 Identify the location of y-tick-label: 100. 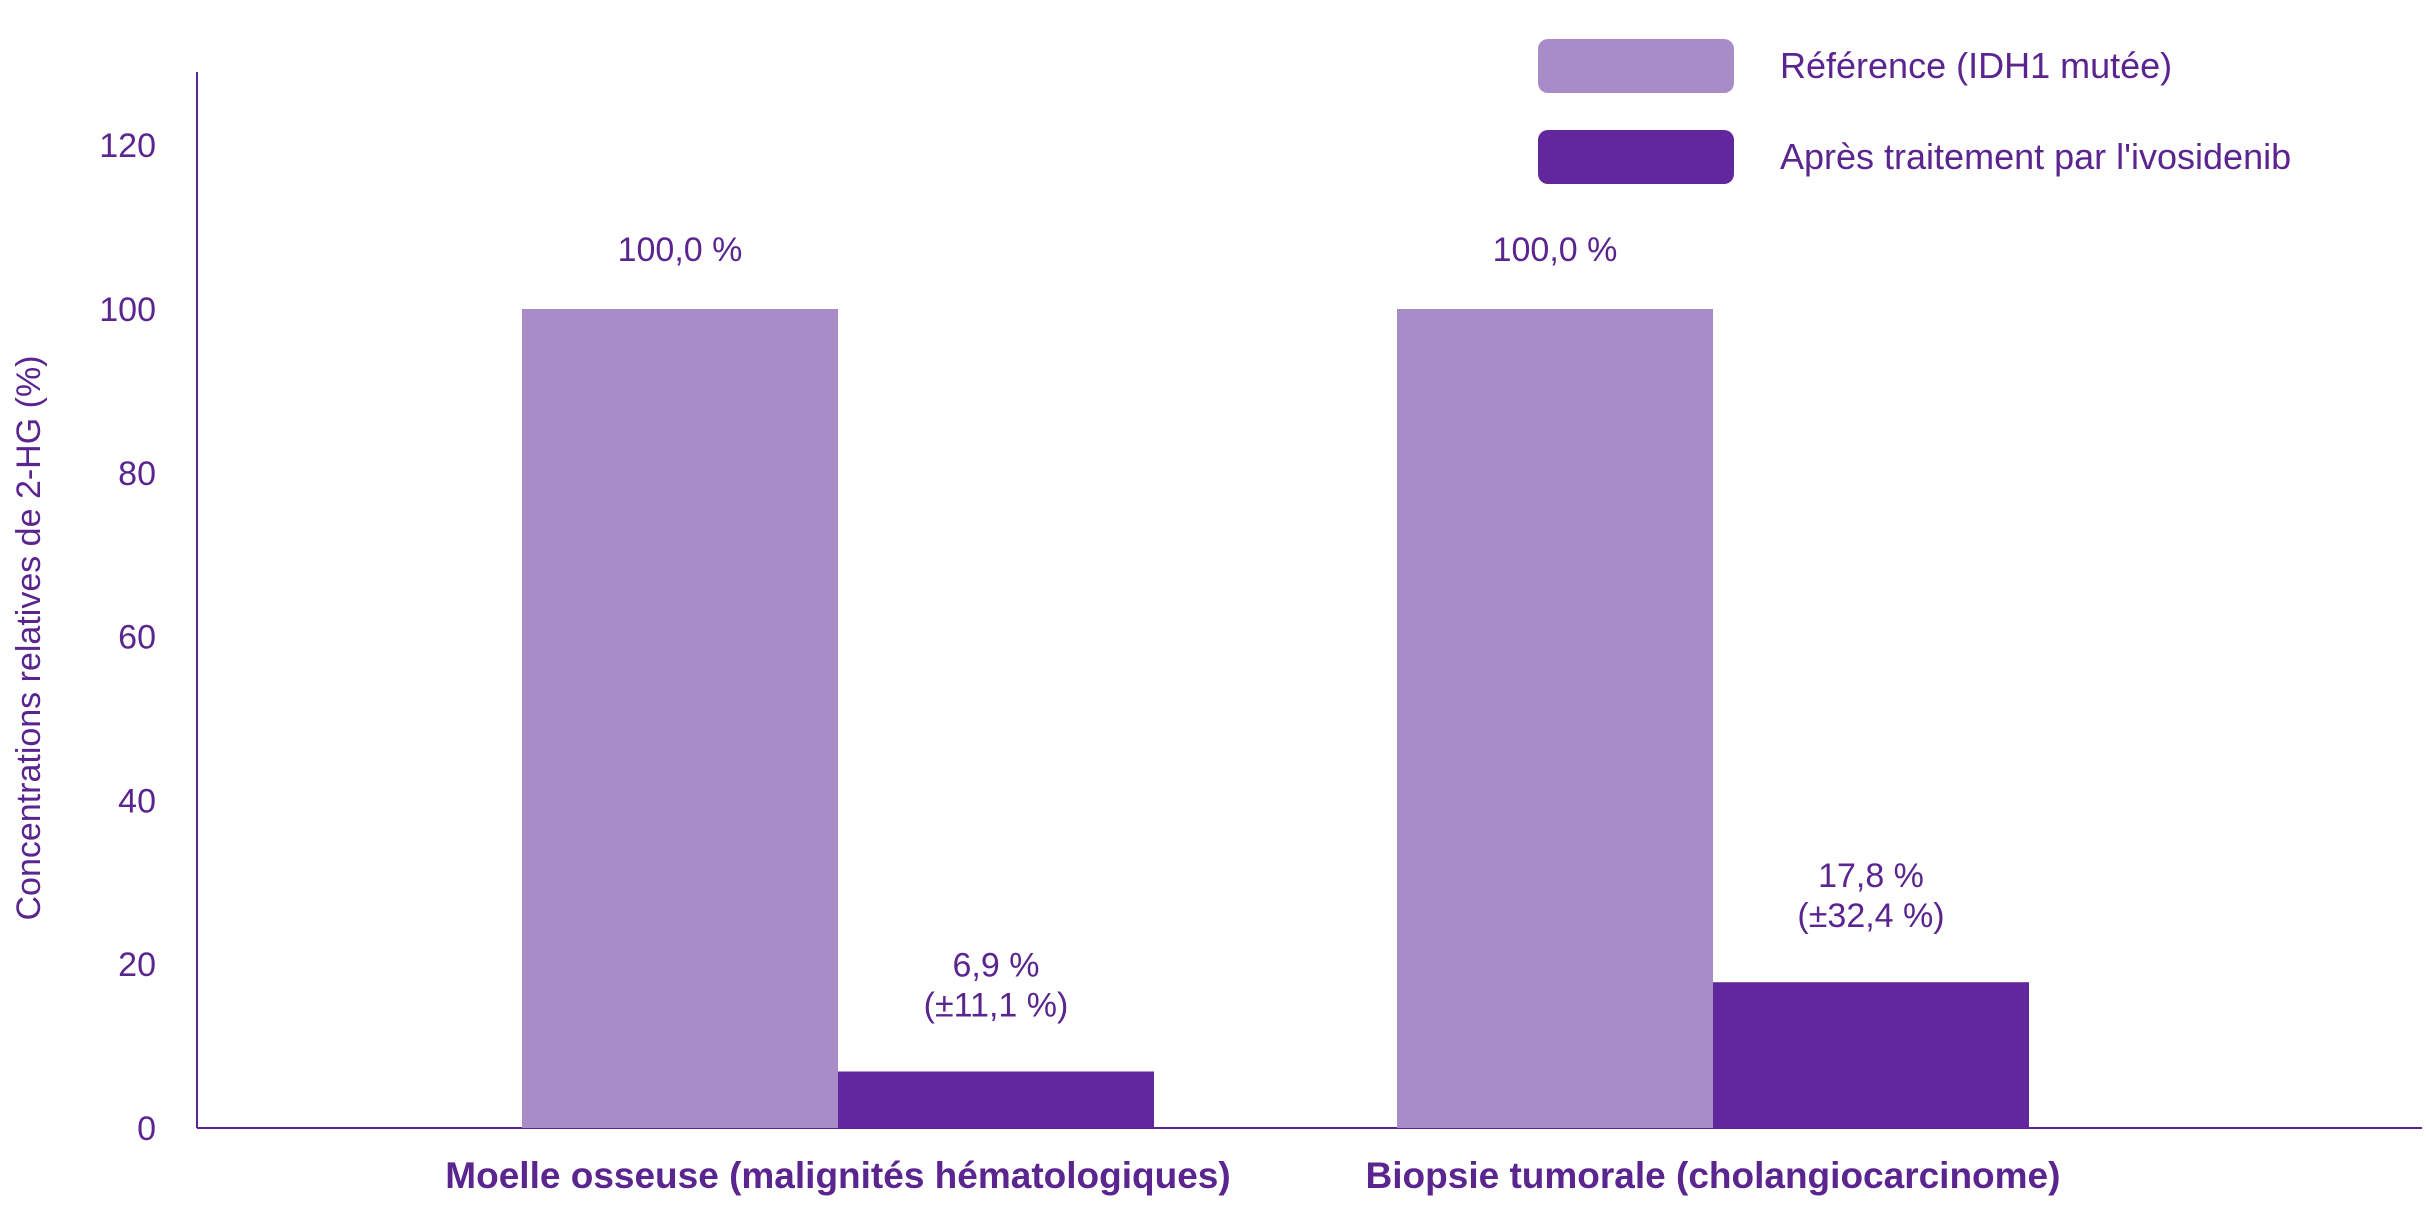
(127, 310).